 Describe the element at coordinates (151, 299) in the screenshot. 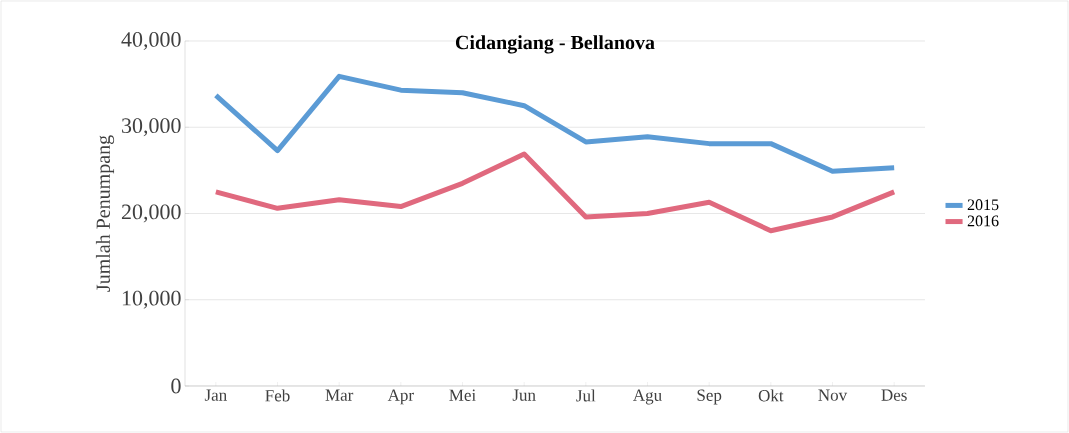

I see `y-tick-label: 10,000` at that location.